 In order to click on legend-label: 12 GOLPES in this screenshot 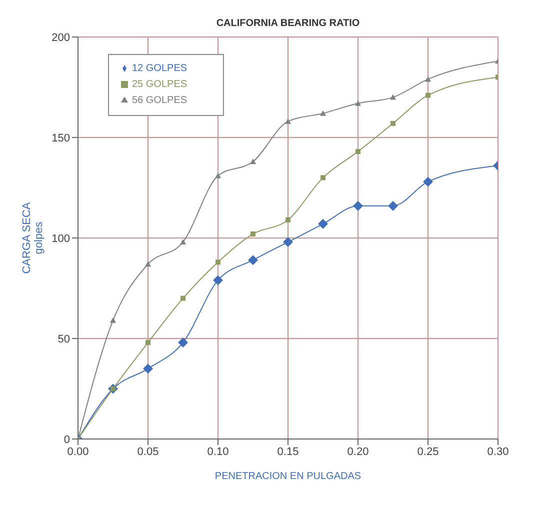, I will do `click(160, 68)`.